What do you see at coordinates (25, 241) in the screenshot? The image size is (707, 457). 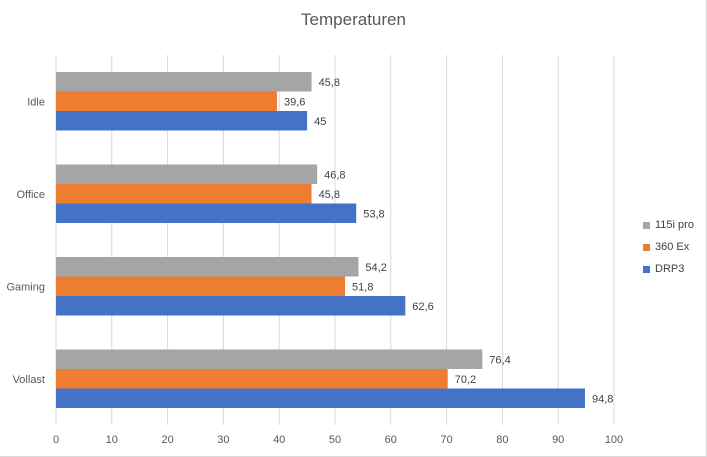 I see `category-labels: Idle Office Gaming Vollast` at bounding box center [25, 241].